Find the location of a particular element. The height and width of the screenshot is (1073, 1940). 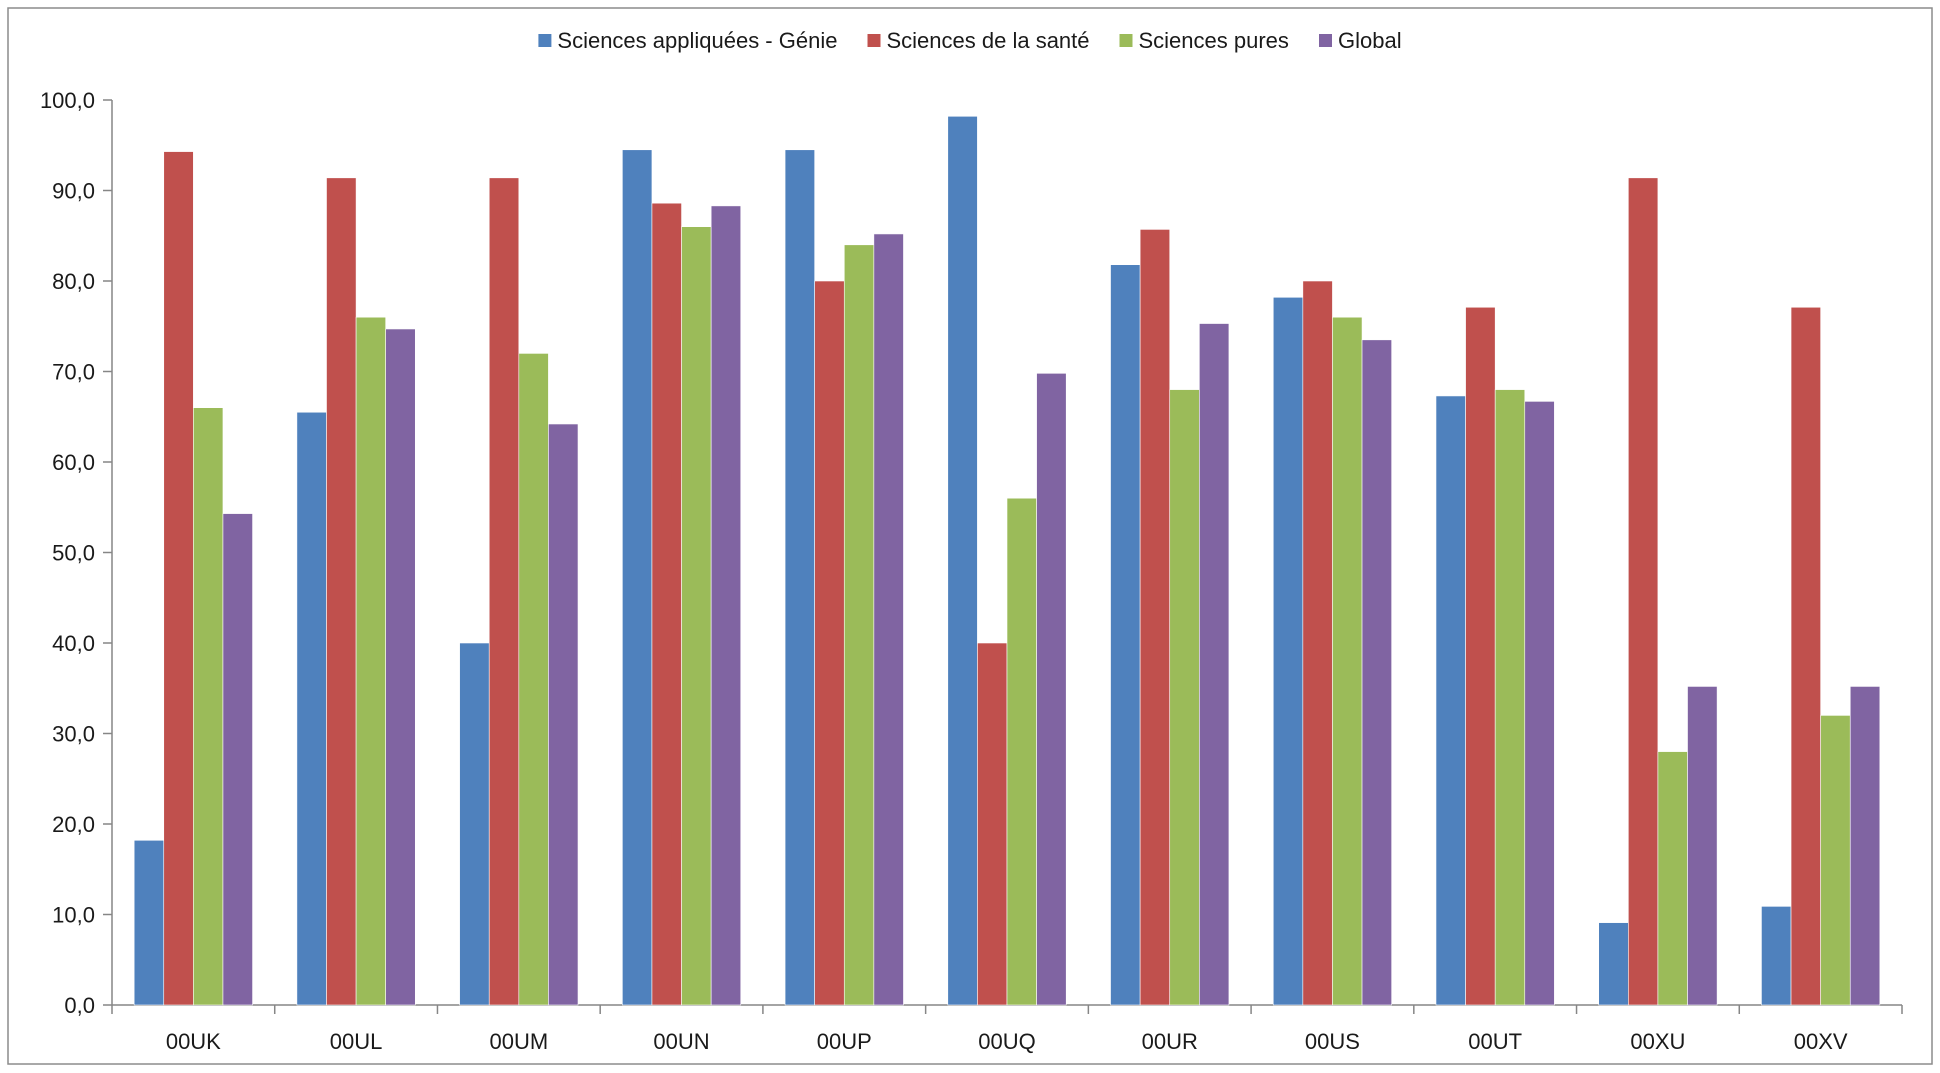

y-tick-label: 60,0 is located at coordinates (73, 462).